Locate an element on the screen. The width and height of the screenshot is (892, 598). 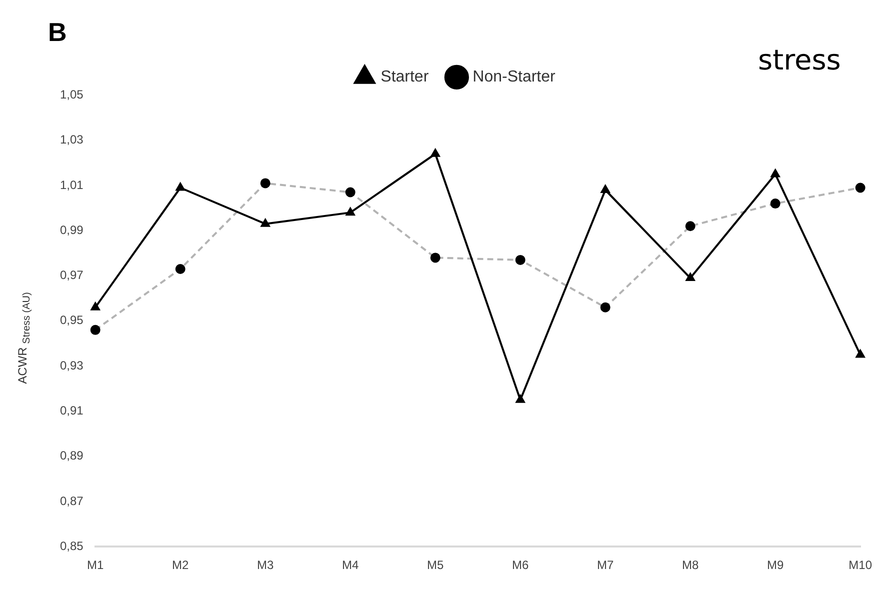
x-tick-label: M5 is located at coordinates (435, 565).